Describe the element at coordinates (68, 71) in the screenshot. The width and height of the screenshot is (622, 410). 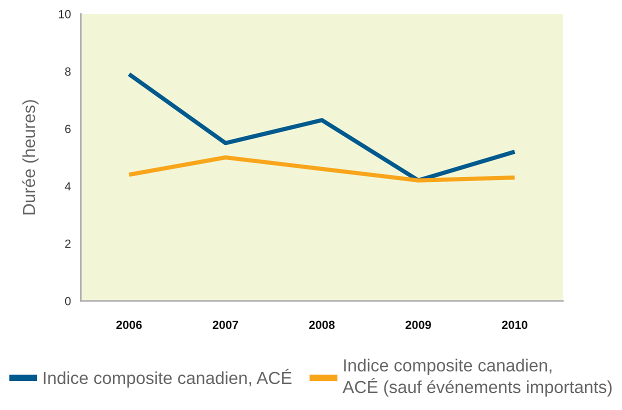
I see `y-tick-label: 8` at that location.